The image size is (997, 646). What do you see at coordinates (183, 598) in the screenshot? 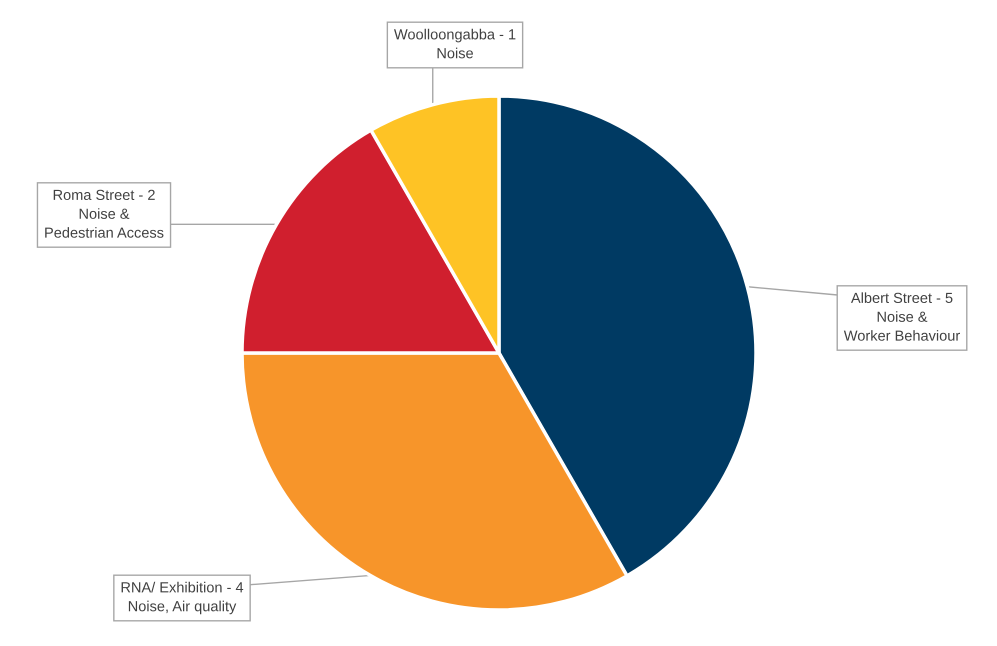
I see `slice-label: RNA/ Exhibition - 4 Noise, Air quality` at bounding box center [183, 598].